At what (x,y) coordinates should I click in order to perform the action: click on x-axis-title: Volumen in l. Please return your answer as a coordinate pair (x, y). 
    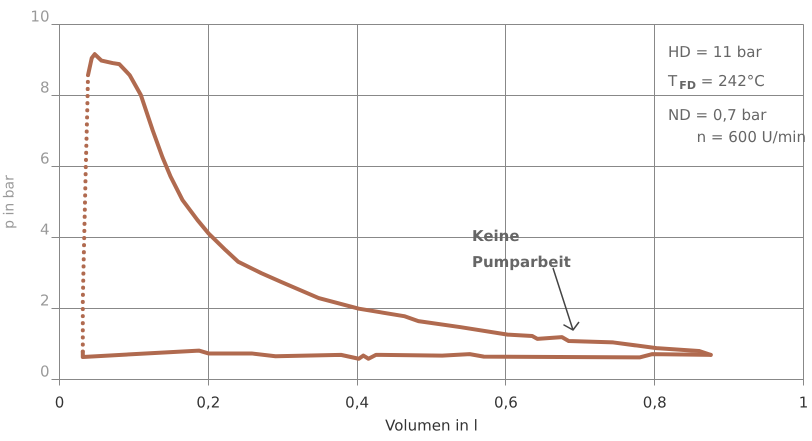
    Looking at the image, I should click on (431, 425).